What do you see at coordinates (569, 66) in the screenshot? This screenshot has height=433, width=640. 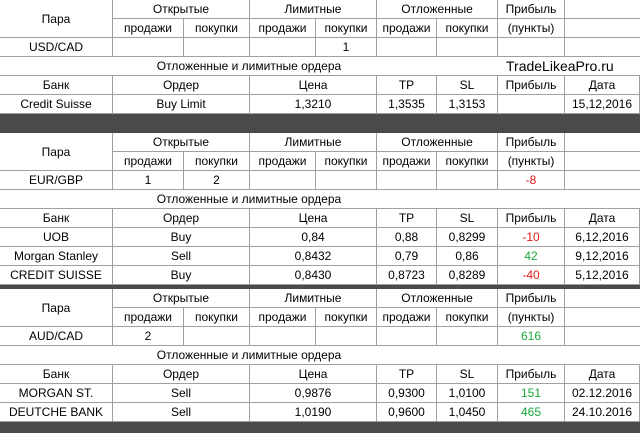 I see `brand-watermark: TradeLikeaPro.ru` at bounding box center [569, 66].